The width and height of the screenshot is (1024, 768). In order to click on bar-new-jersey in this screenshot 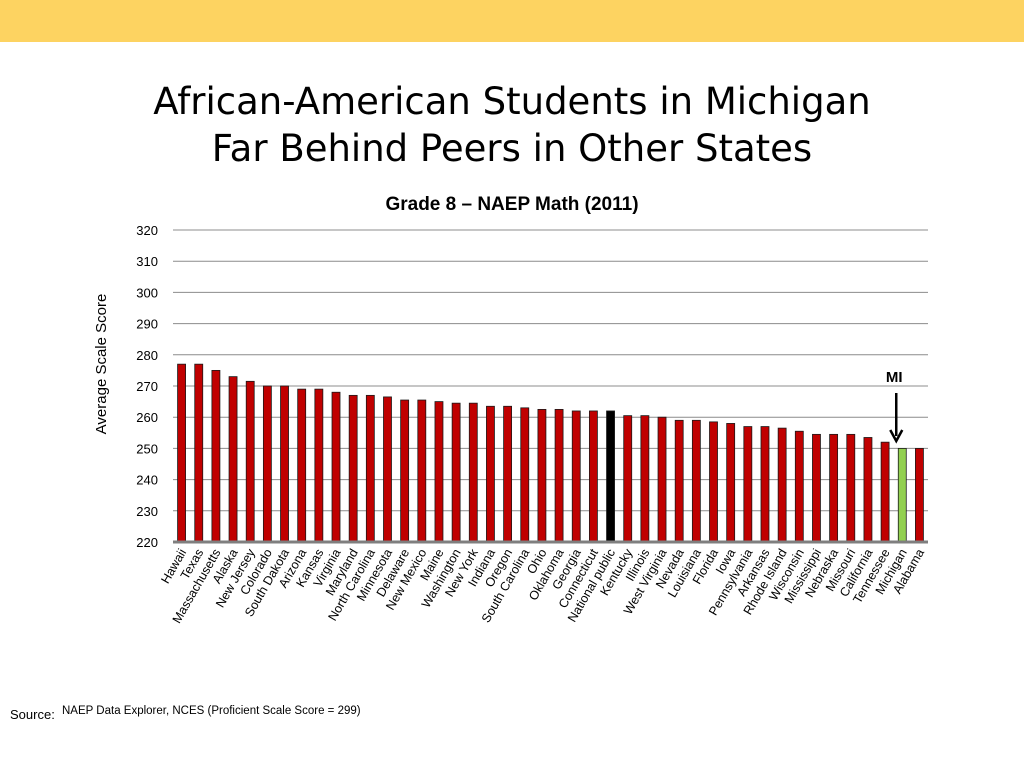, I will do `click(250, 461)`.